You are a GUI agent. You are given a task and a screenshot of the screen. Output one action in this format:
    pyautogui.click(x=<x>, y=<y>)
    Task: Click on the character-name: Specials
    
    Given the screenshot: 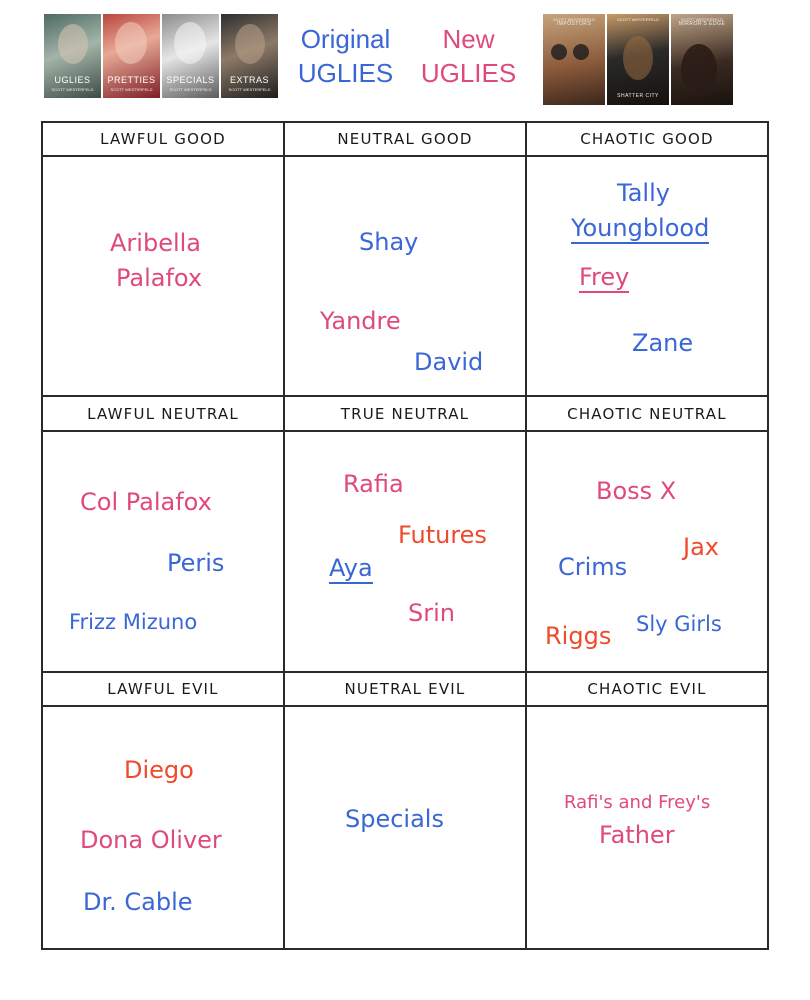 What is the action you would take?
    pyautogui.click(x=394, y=819)
    